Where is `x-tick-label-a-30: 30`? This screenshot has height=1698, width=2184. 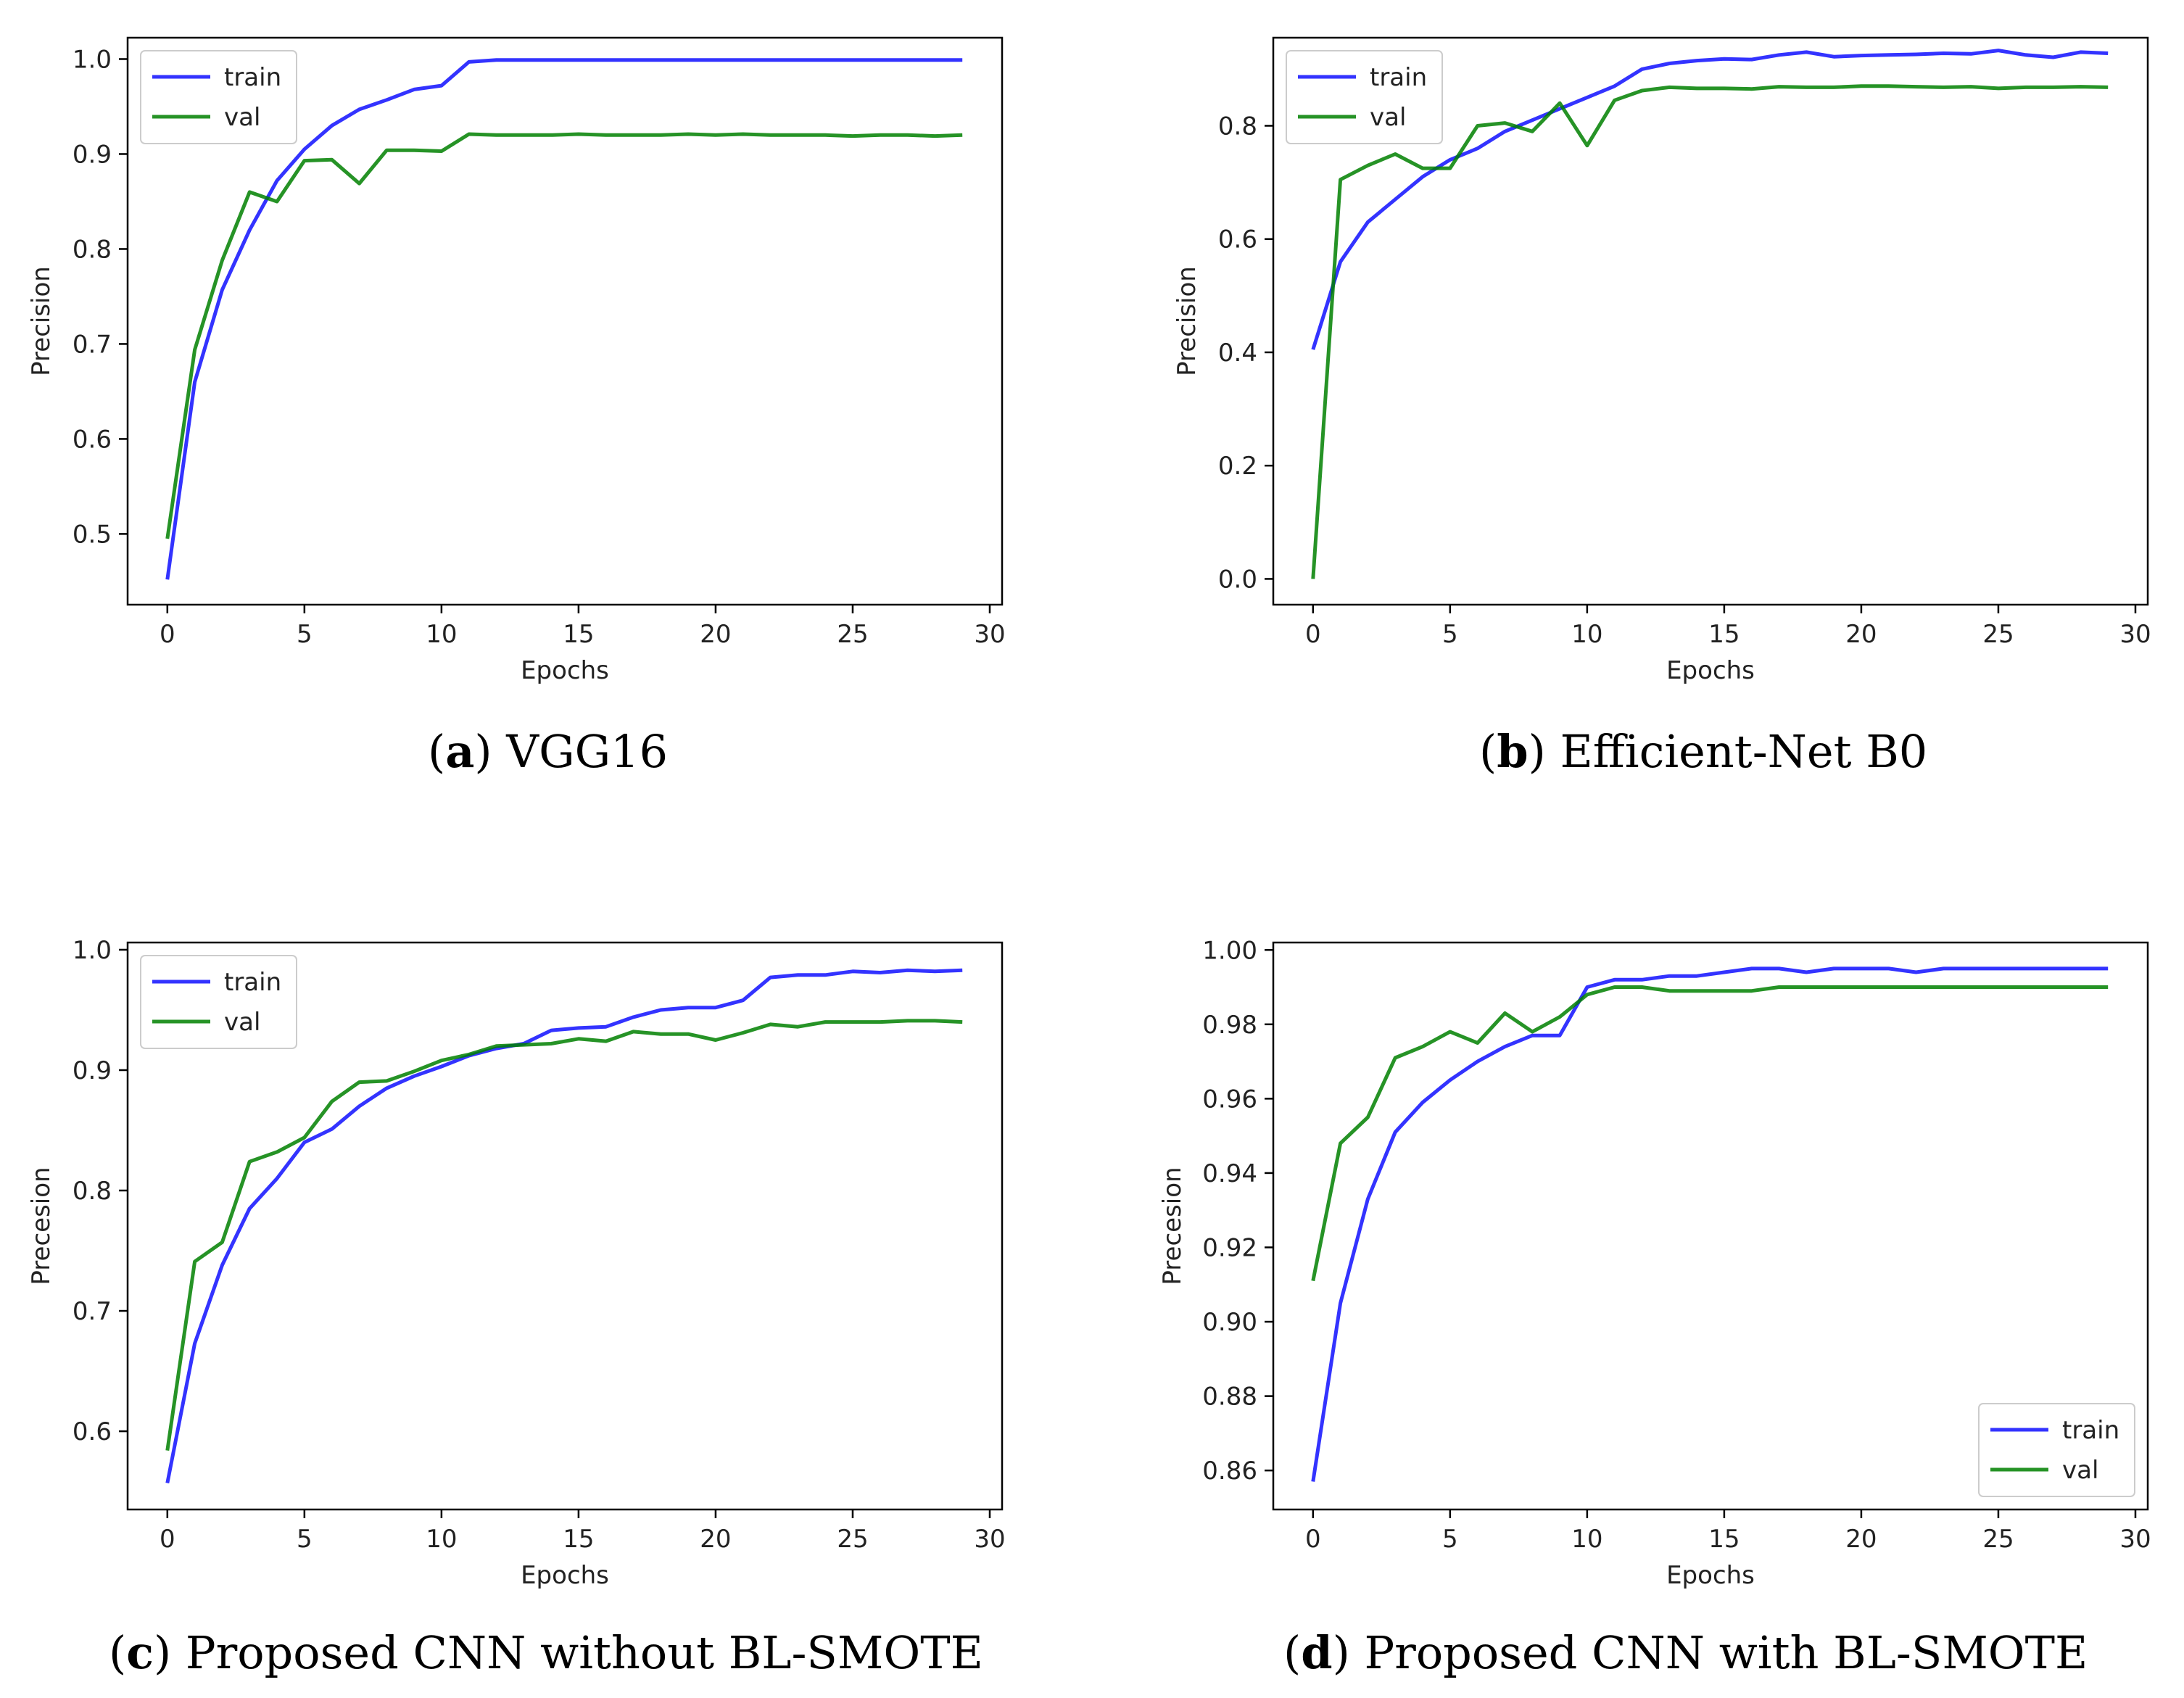
x-tick-label-a-30: 30 is located at coordinates (989, 634).